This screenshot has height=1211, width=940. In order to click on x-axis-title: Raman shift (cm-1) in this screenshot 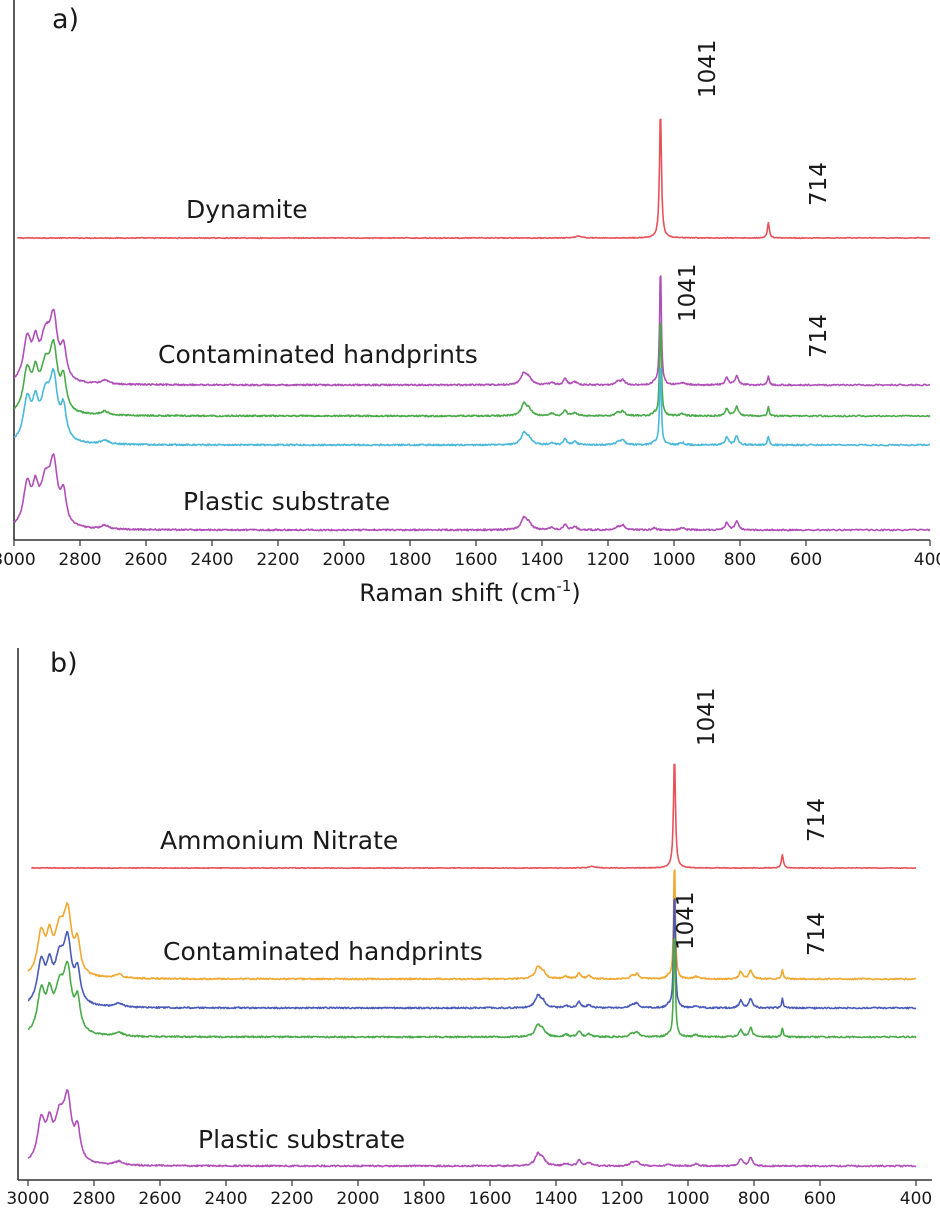, I will do `click(470, 592)`.